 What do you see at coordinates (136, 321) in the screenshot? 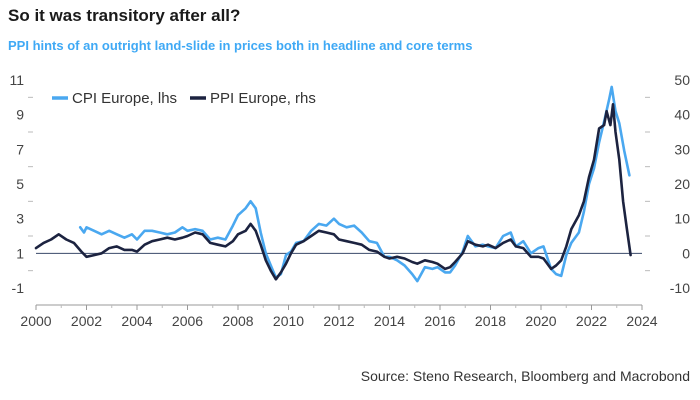
I see `x-tick-label: 2004` at bounding box center [136, 321].